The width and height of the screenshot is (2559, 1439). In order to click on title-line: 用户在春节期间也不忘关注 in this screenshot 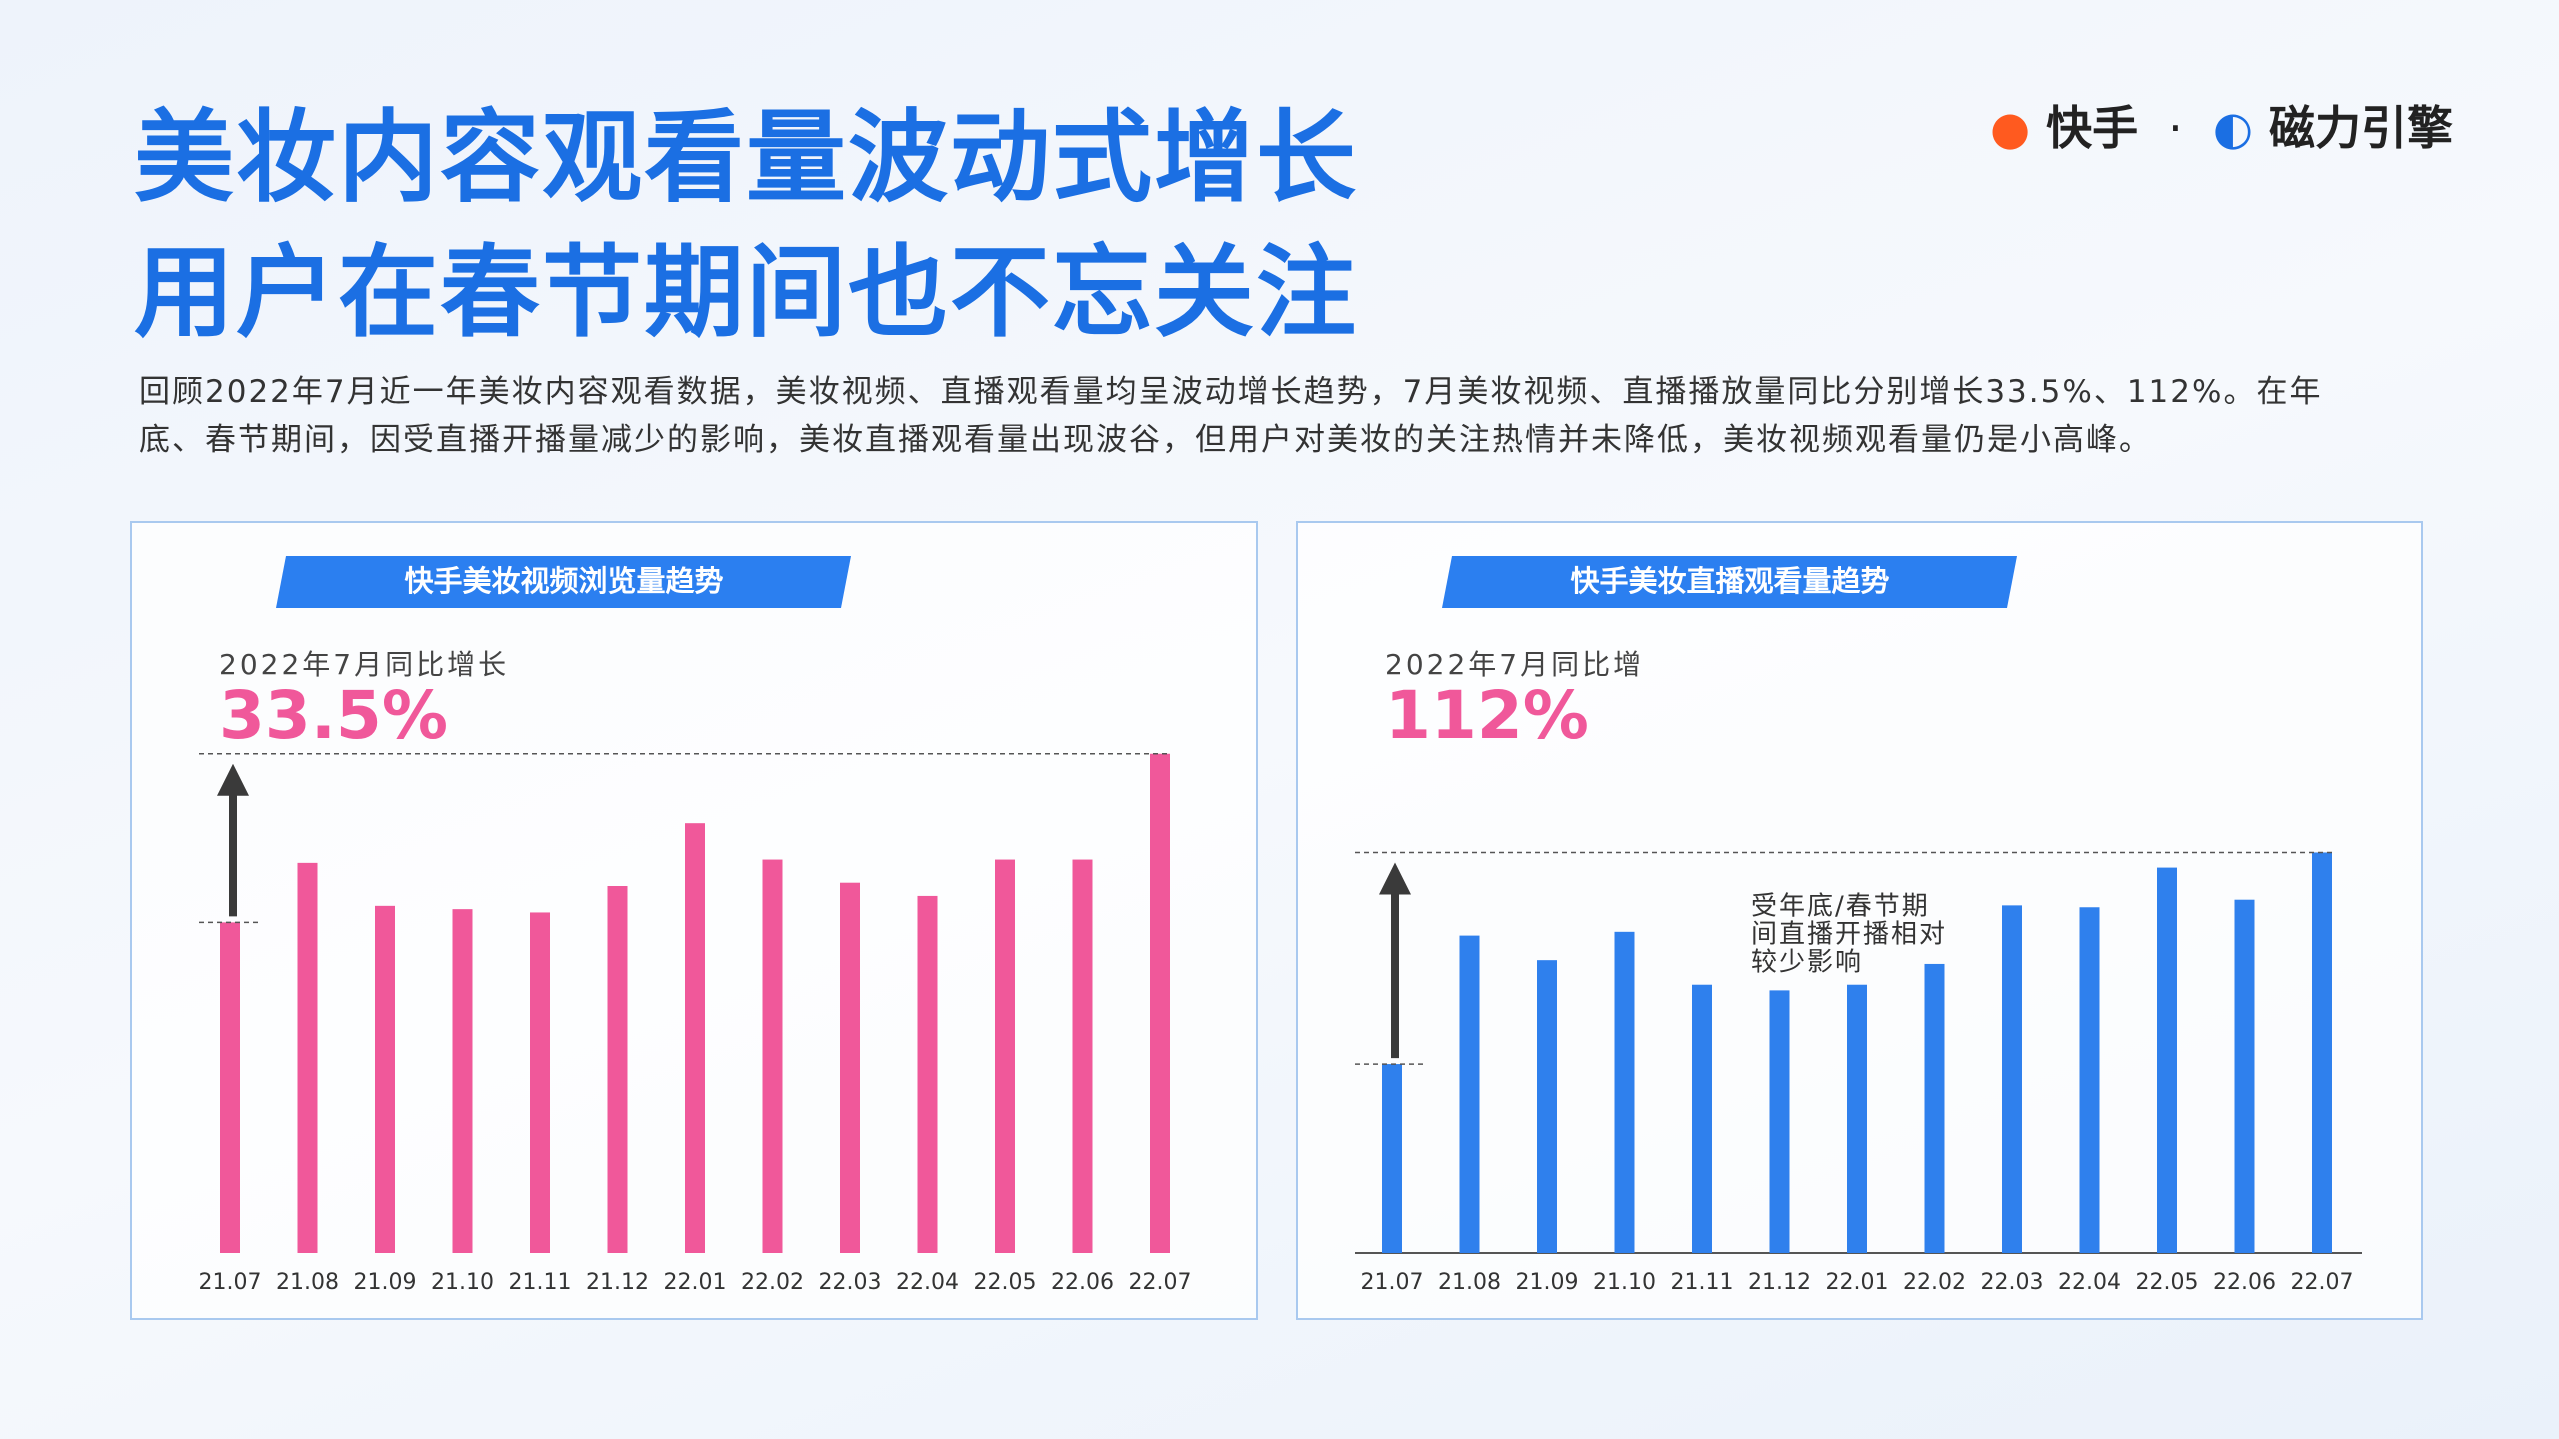, I will do `click(746, 292)`.